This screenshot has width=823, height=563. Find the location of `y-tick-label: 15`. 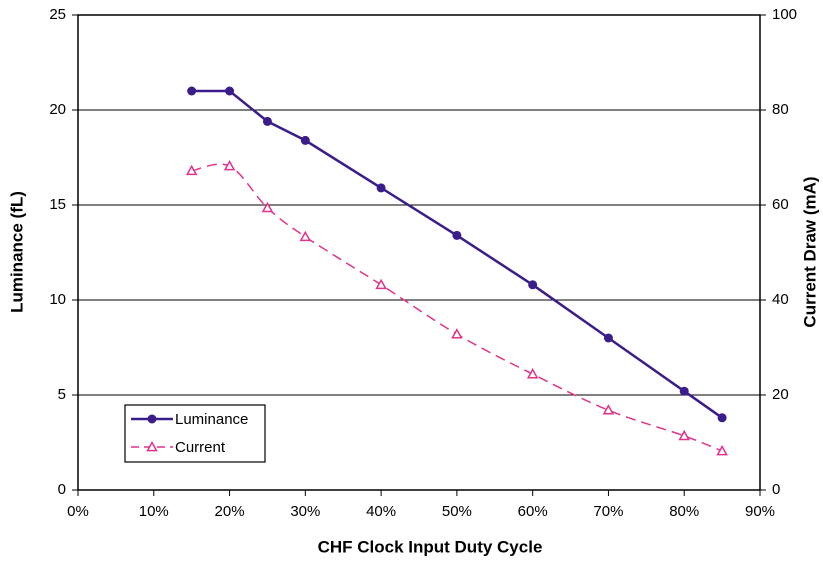

y-tick-label: 15 is located at coordinates (57, 204).